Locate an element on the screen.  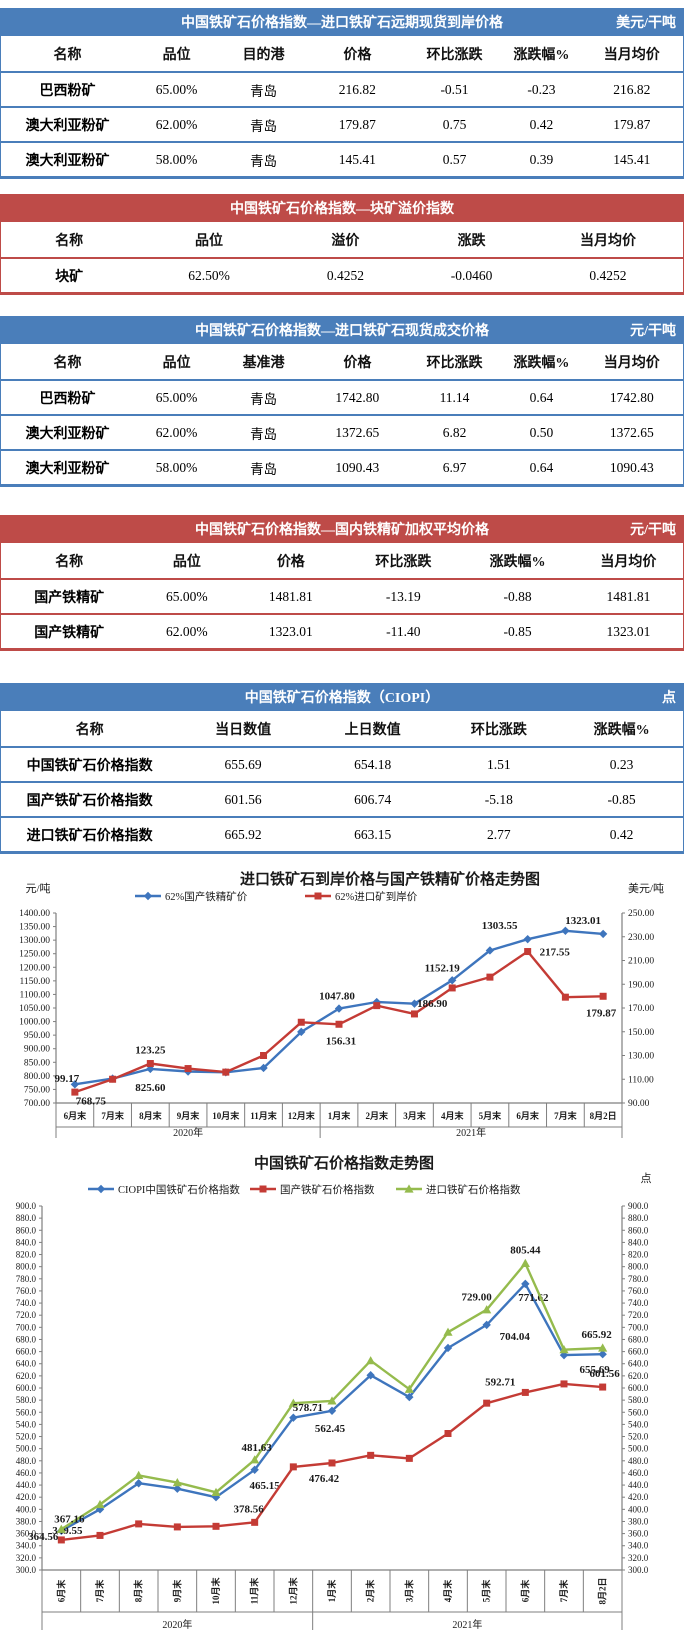
right-tick-label: 360.0 is located at coordinates (638, 1534).